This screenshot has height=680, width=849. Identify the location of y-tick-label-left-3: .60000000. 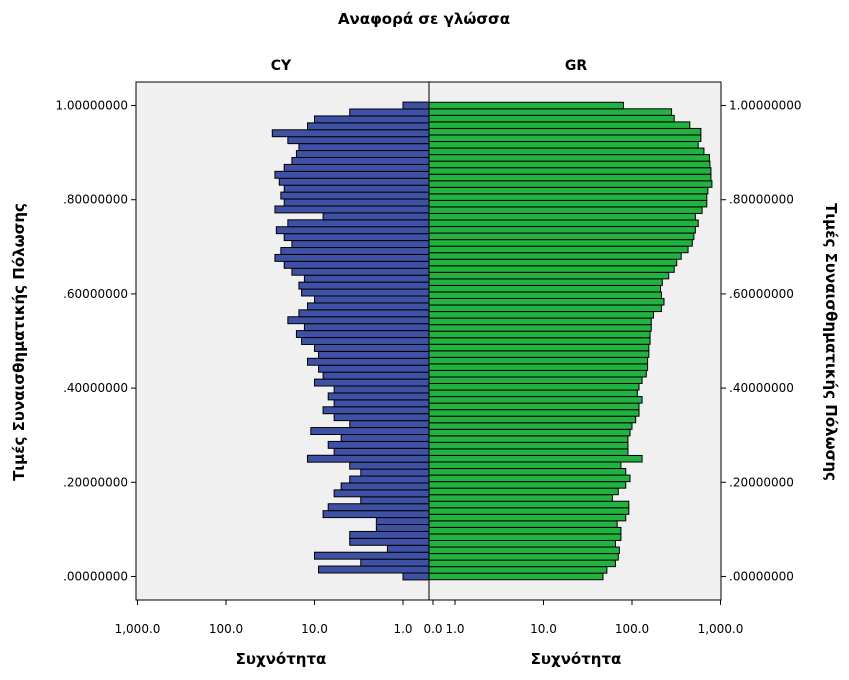
(95, 294).